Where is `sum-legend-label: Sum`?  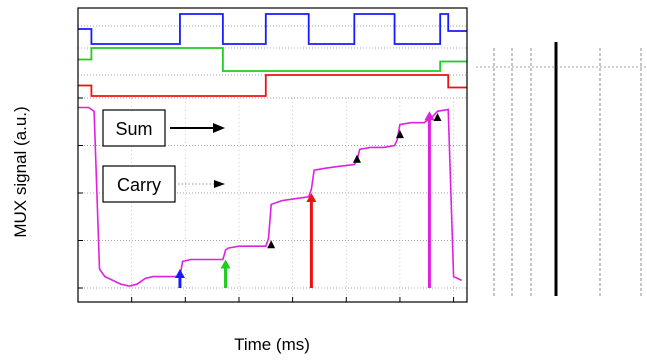
sum-legend-label: Sum is located at coordinates (133, 129).